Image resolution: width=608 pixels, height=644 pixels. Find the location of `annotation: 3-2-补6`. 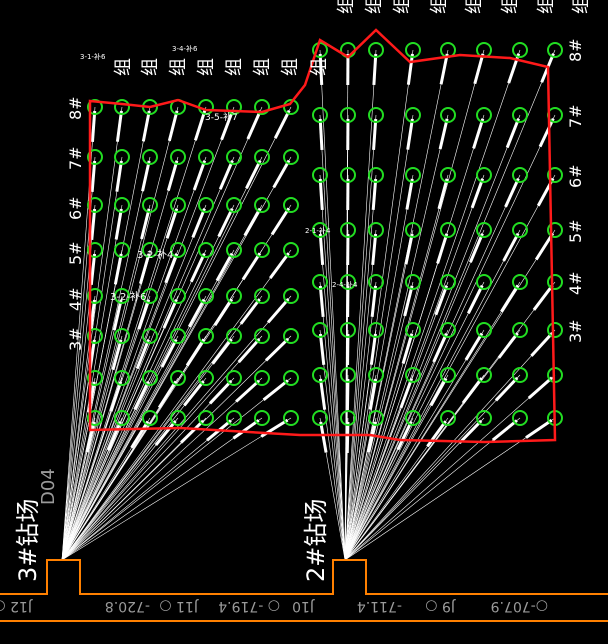

annotation: 3-2-补6 is located at coordinates (128, 297).